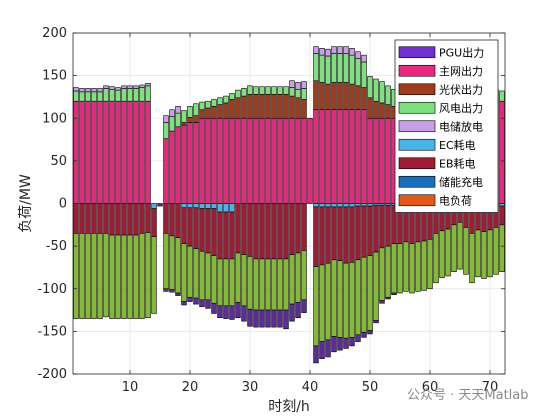 This screenshot has height=420, width=560. Describe the element at coordinates (490, 387) in the screenshot. I see `x-tick-label: 70` at that location.